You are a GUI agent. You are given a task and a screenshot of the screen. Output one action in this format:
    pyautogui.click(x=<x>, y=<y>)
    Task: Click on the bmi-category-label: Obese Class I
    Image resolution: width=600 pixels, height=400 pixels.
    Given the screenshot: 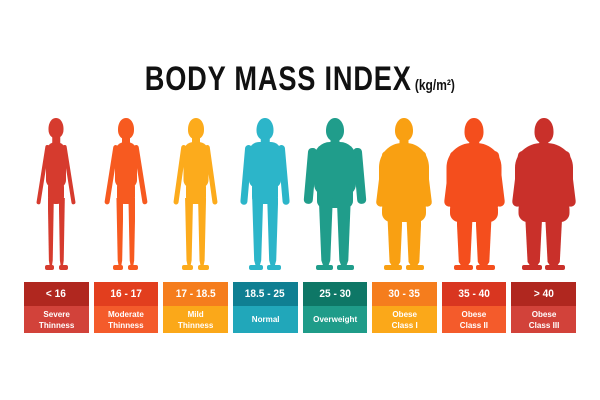 What is the action you would take?
    pyautogui.click(x=404, y=319)
    